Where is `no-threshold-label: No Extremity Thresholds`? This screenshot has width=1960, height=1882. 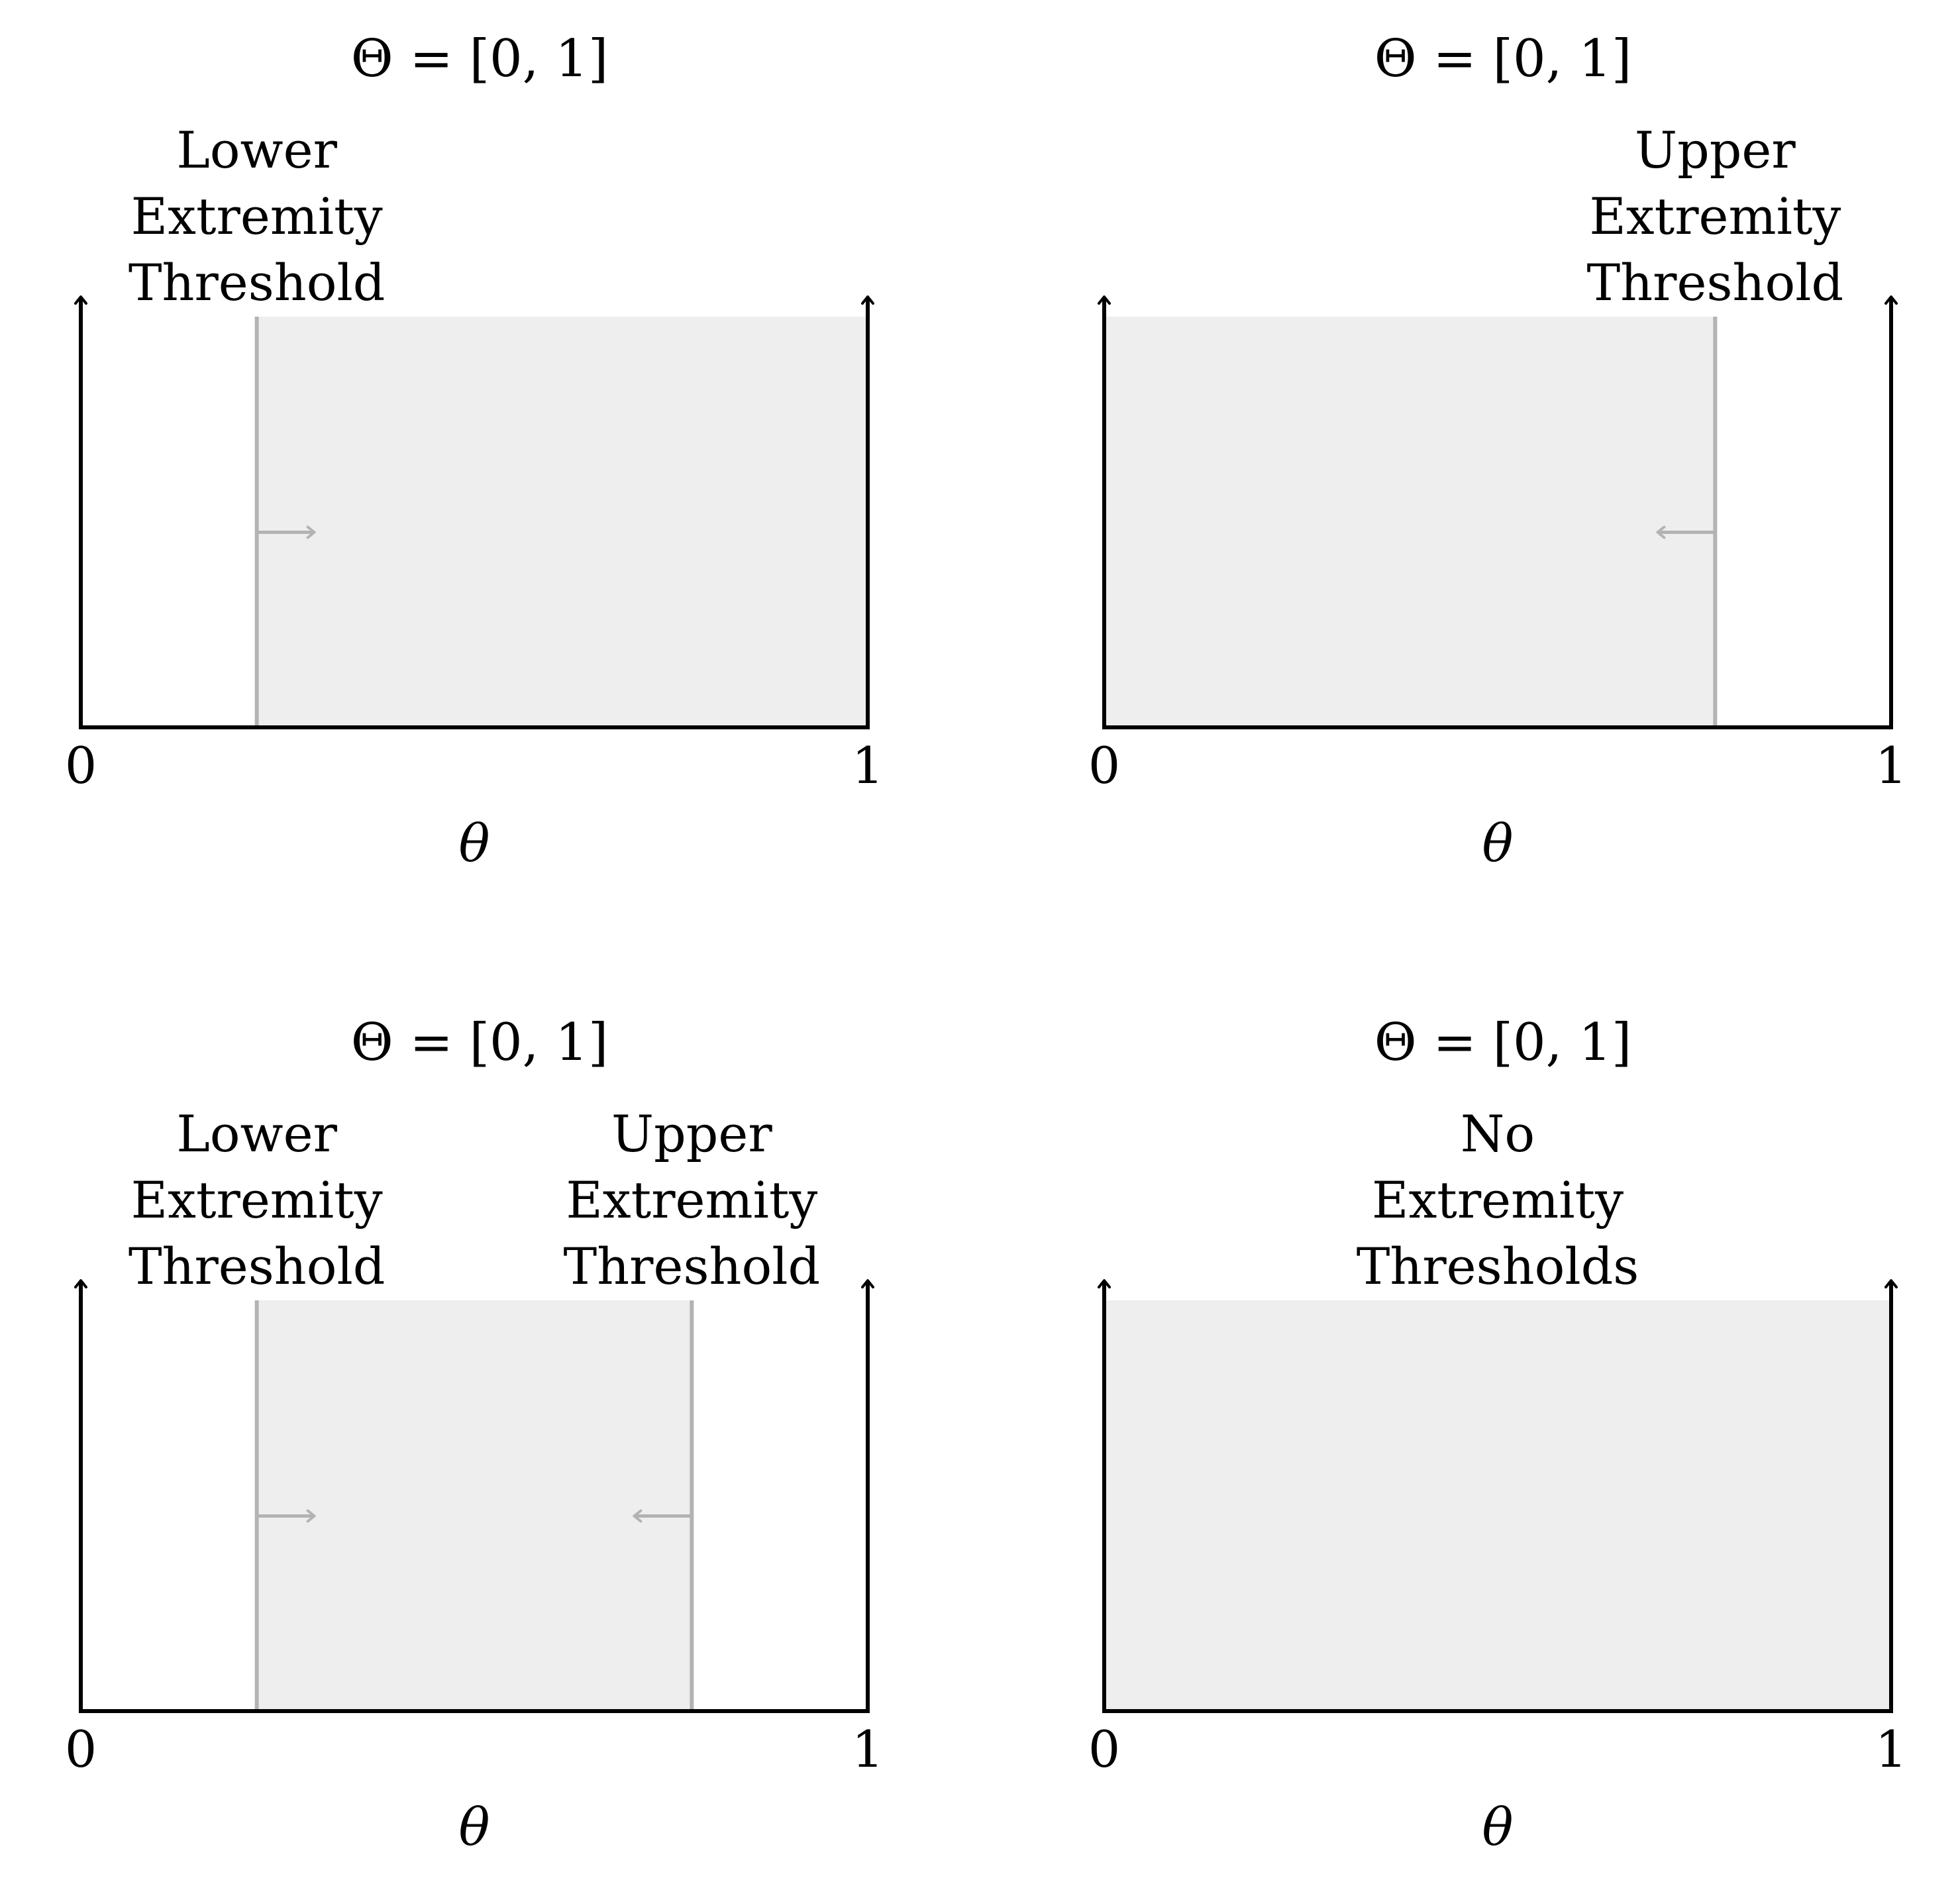
no-threshold-label: No Extremity Thresholds is located at coordinates (1498, 1200).